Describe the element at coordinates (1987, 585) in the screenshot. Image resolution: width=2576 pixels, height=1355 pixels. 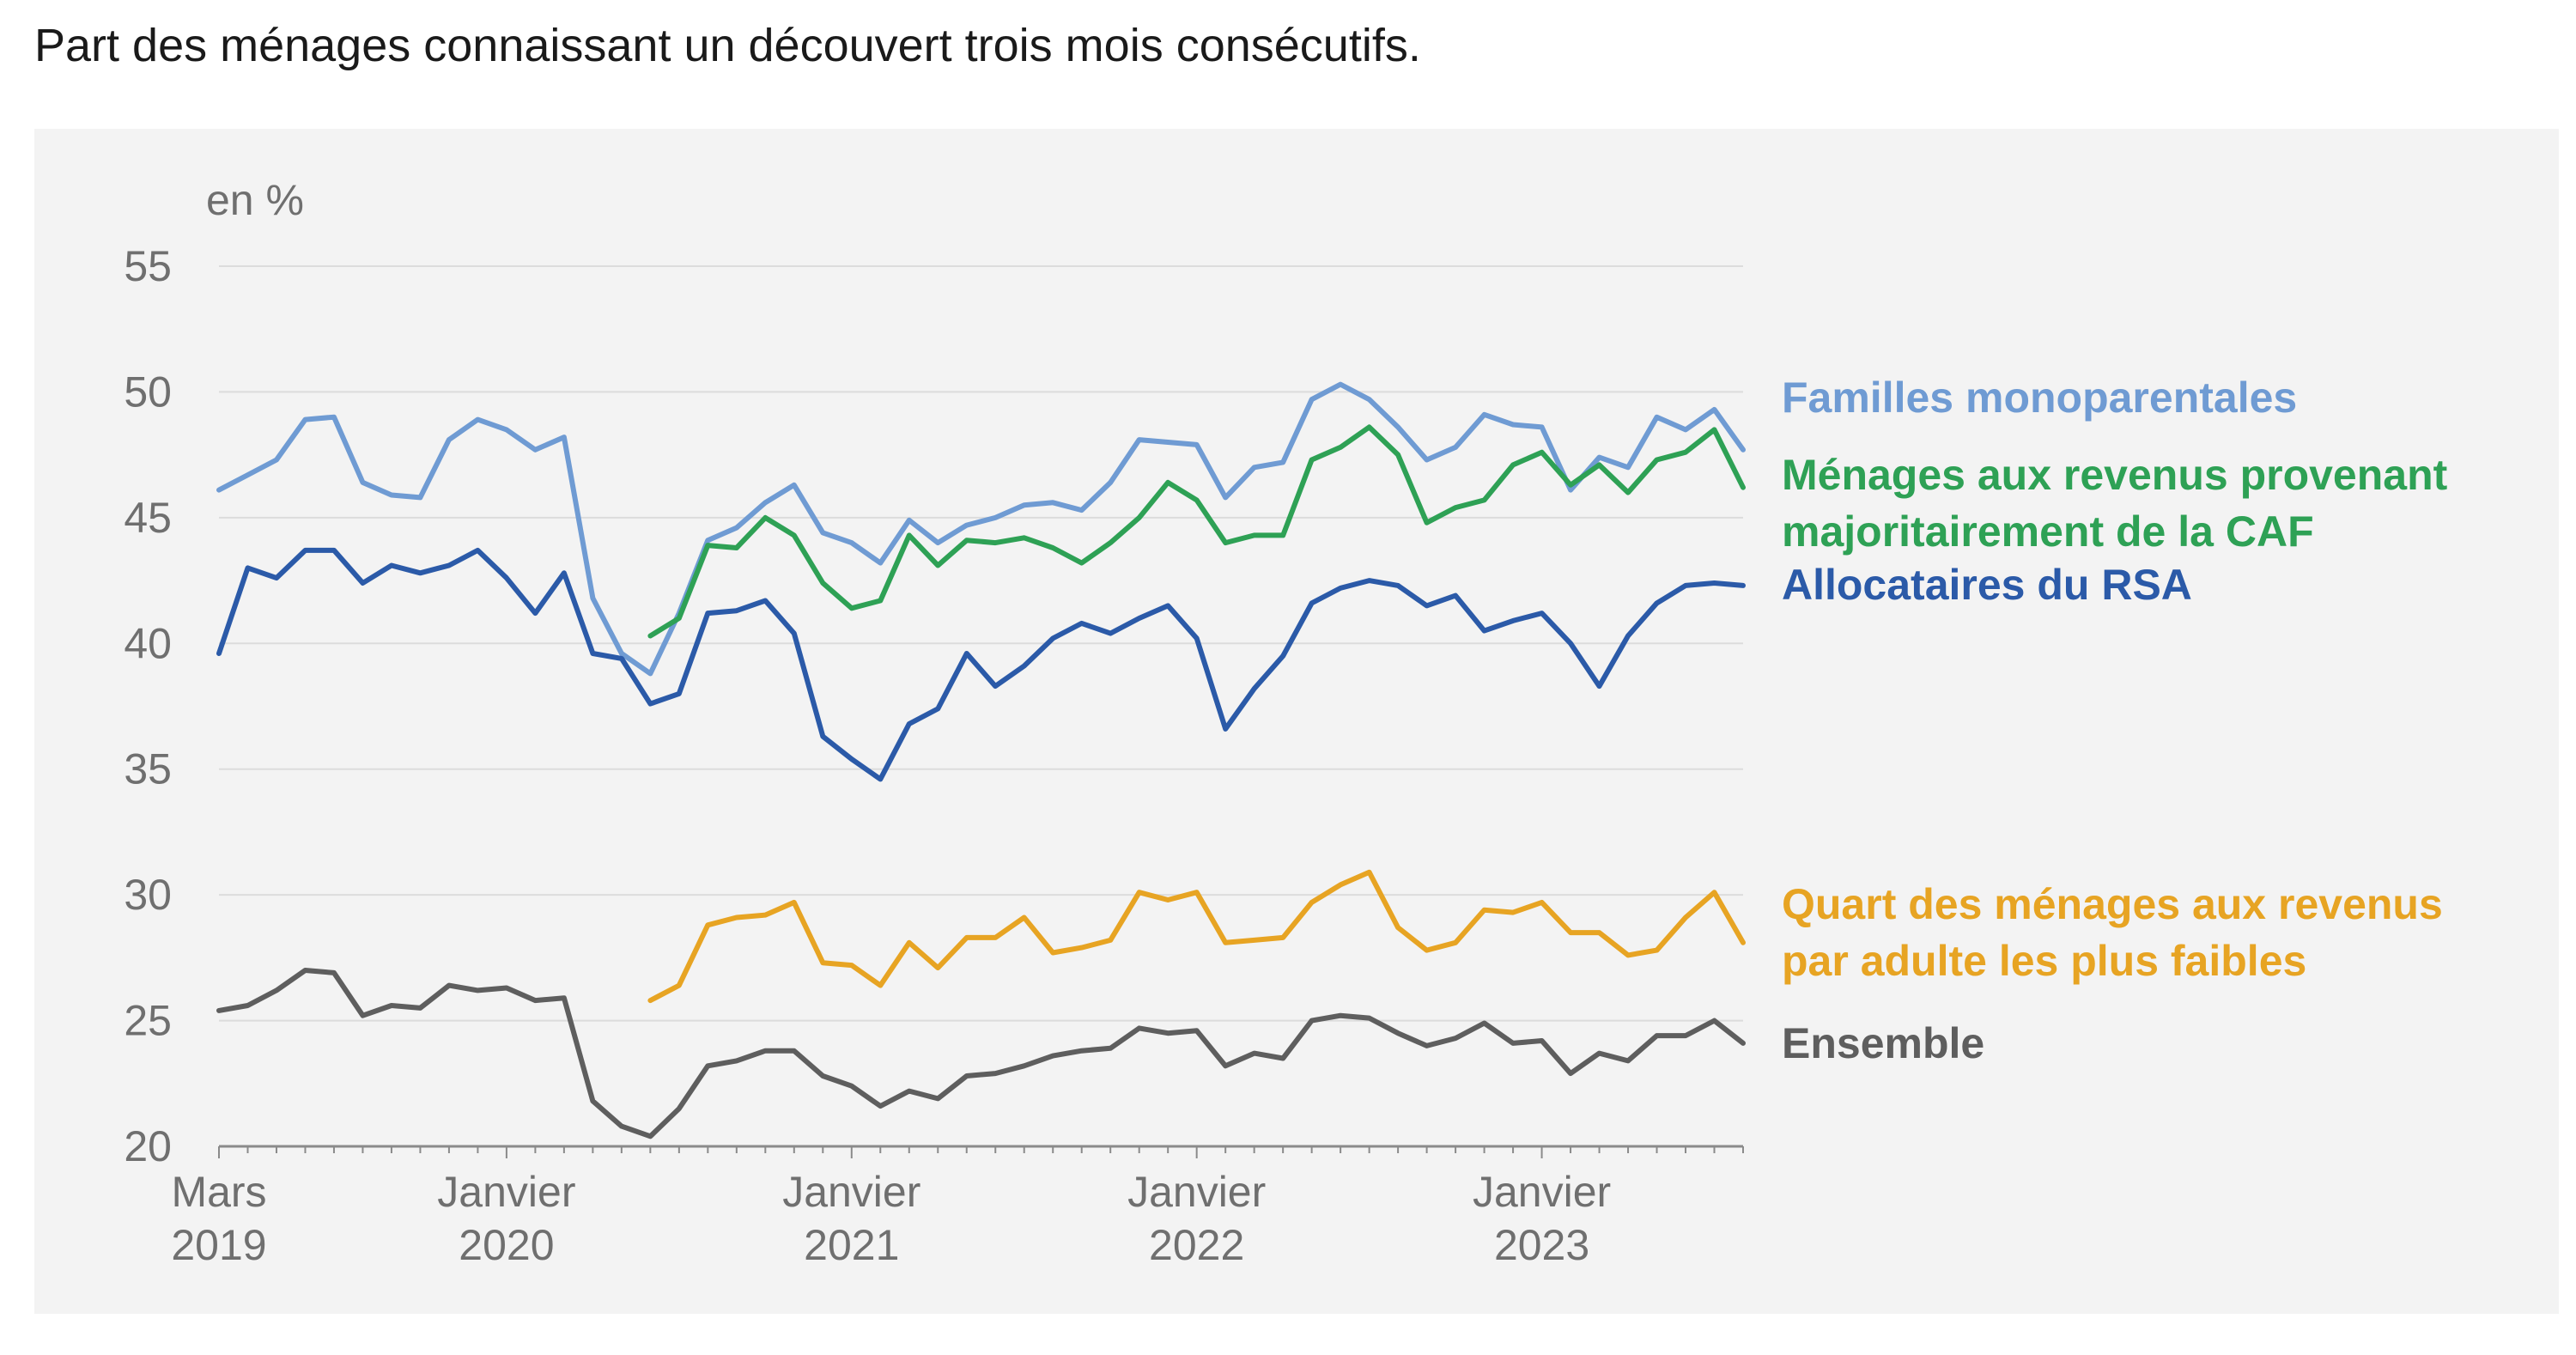
I see `series-label: Allocataires du RSA` at that location.